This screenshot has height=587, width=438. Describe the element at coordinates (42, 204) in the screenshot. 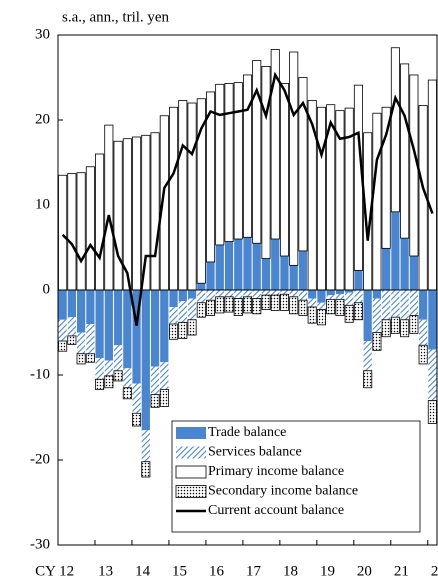

I see `y-tick-label: 10` at that location.